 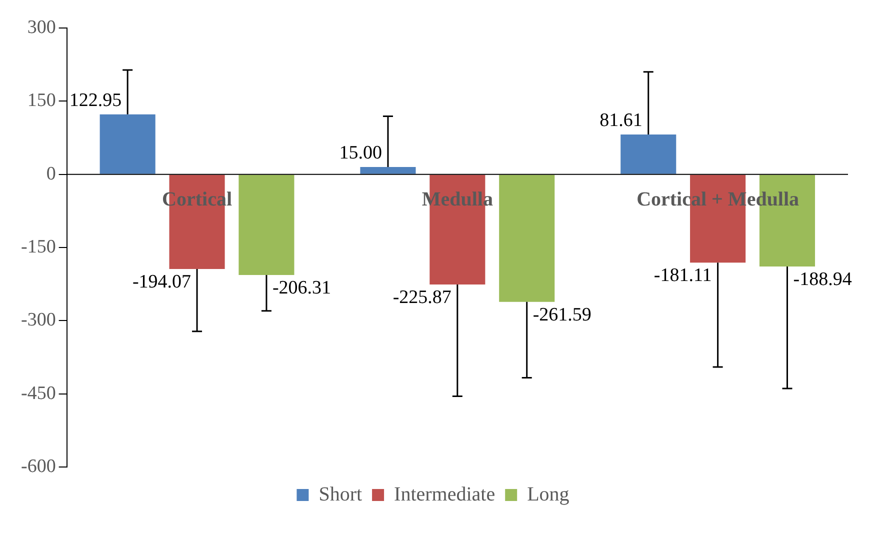 What do you see at coordinates (38, 393) in the screenshot?
I see `y-tick-label: -450` at bounding box center [38, 393].